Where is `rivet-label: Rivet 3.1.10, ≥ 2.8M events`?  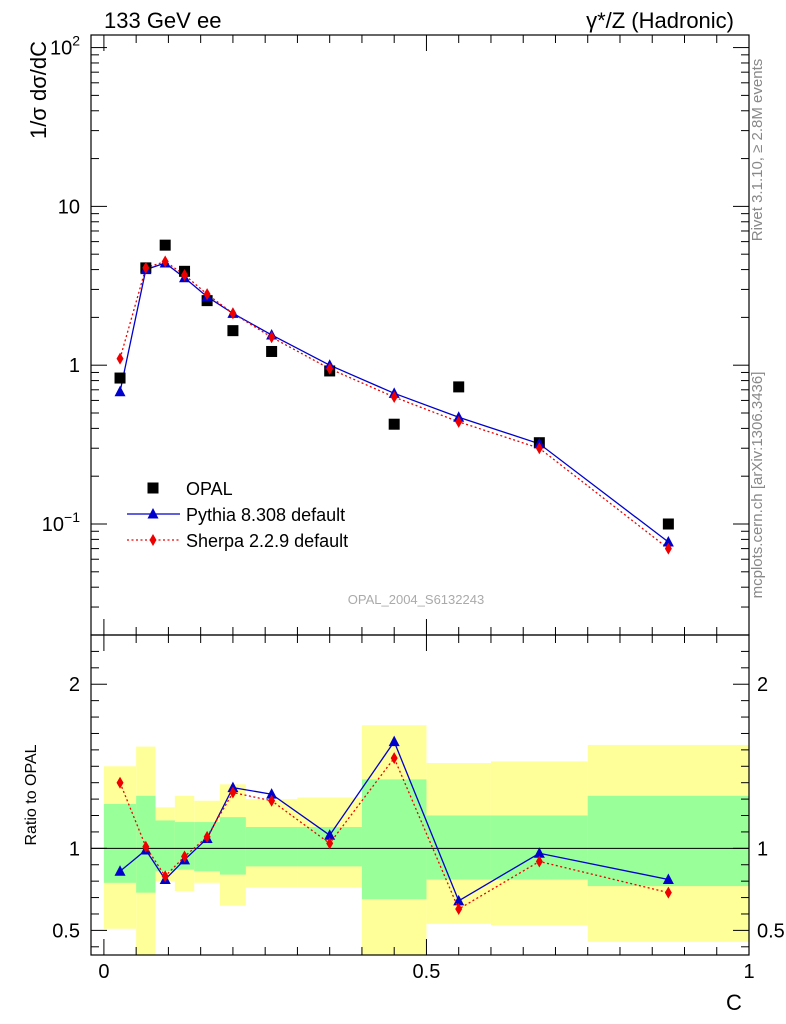
rivet-label: Rivet 3.1.10, ≥ 2.8M events is located at coordinates (757, 150).